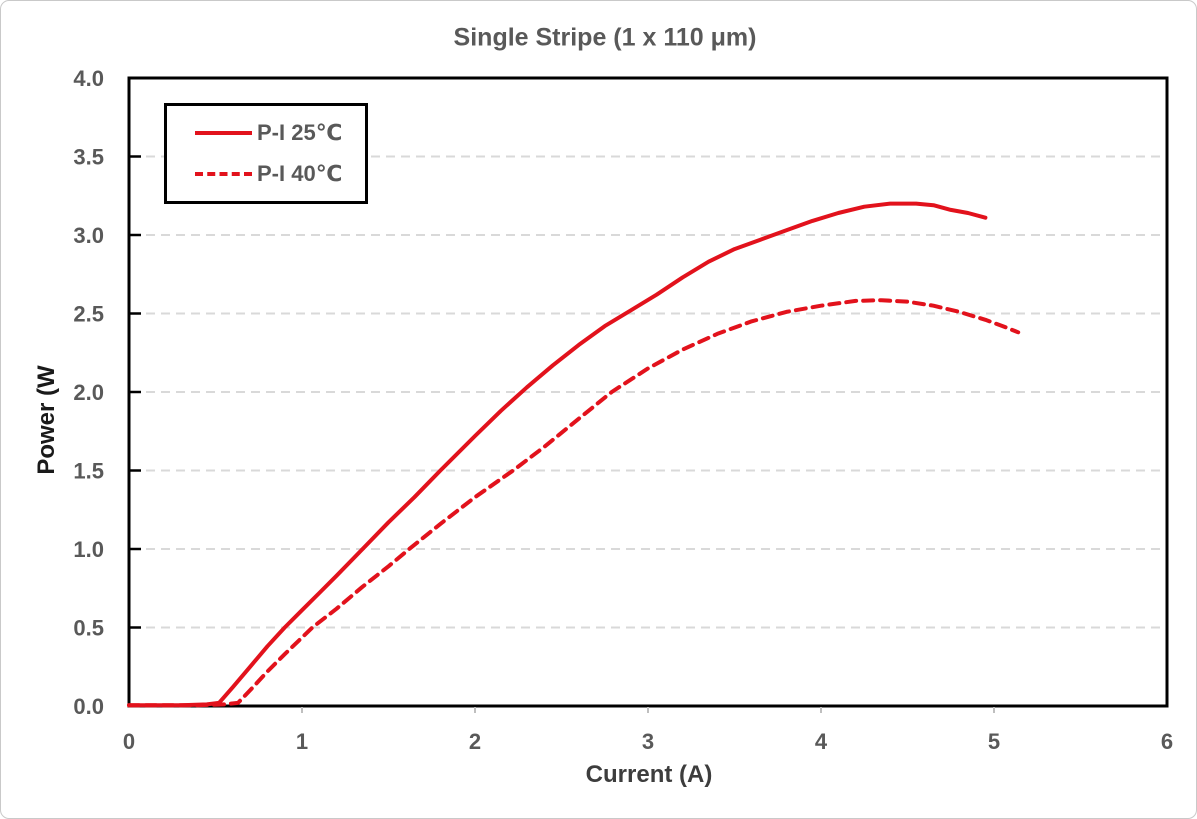 Image resolution: width=1197 pixels, height=819 pixels. What do you see at coordinates (648, 741) in the screenshot?
I see `x-tick-label: 3` at bounding box center [648, 741].